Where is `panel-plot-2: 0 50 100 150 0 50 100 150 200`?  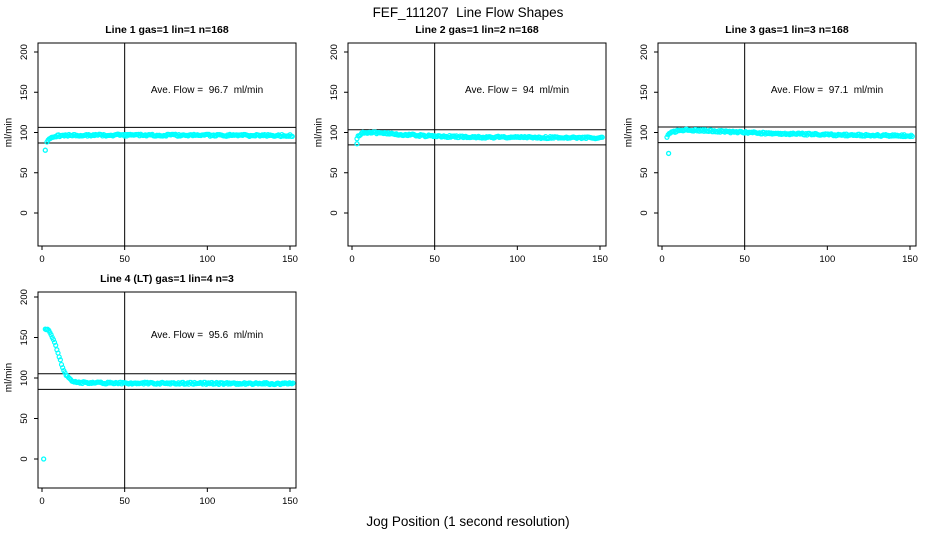
panel-plot-2: 0 50 100 150 0 50 100 150 200 is located at coordinates (468, 153).